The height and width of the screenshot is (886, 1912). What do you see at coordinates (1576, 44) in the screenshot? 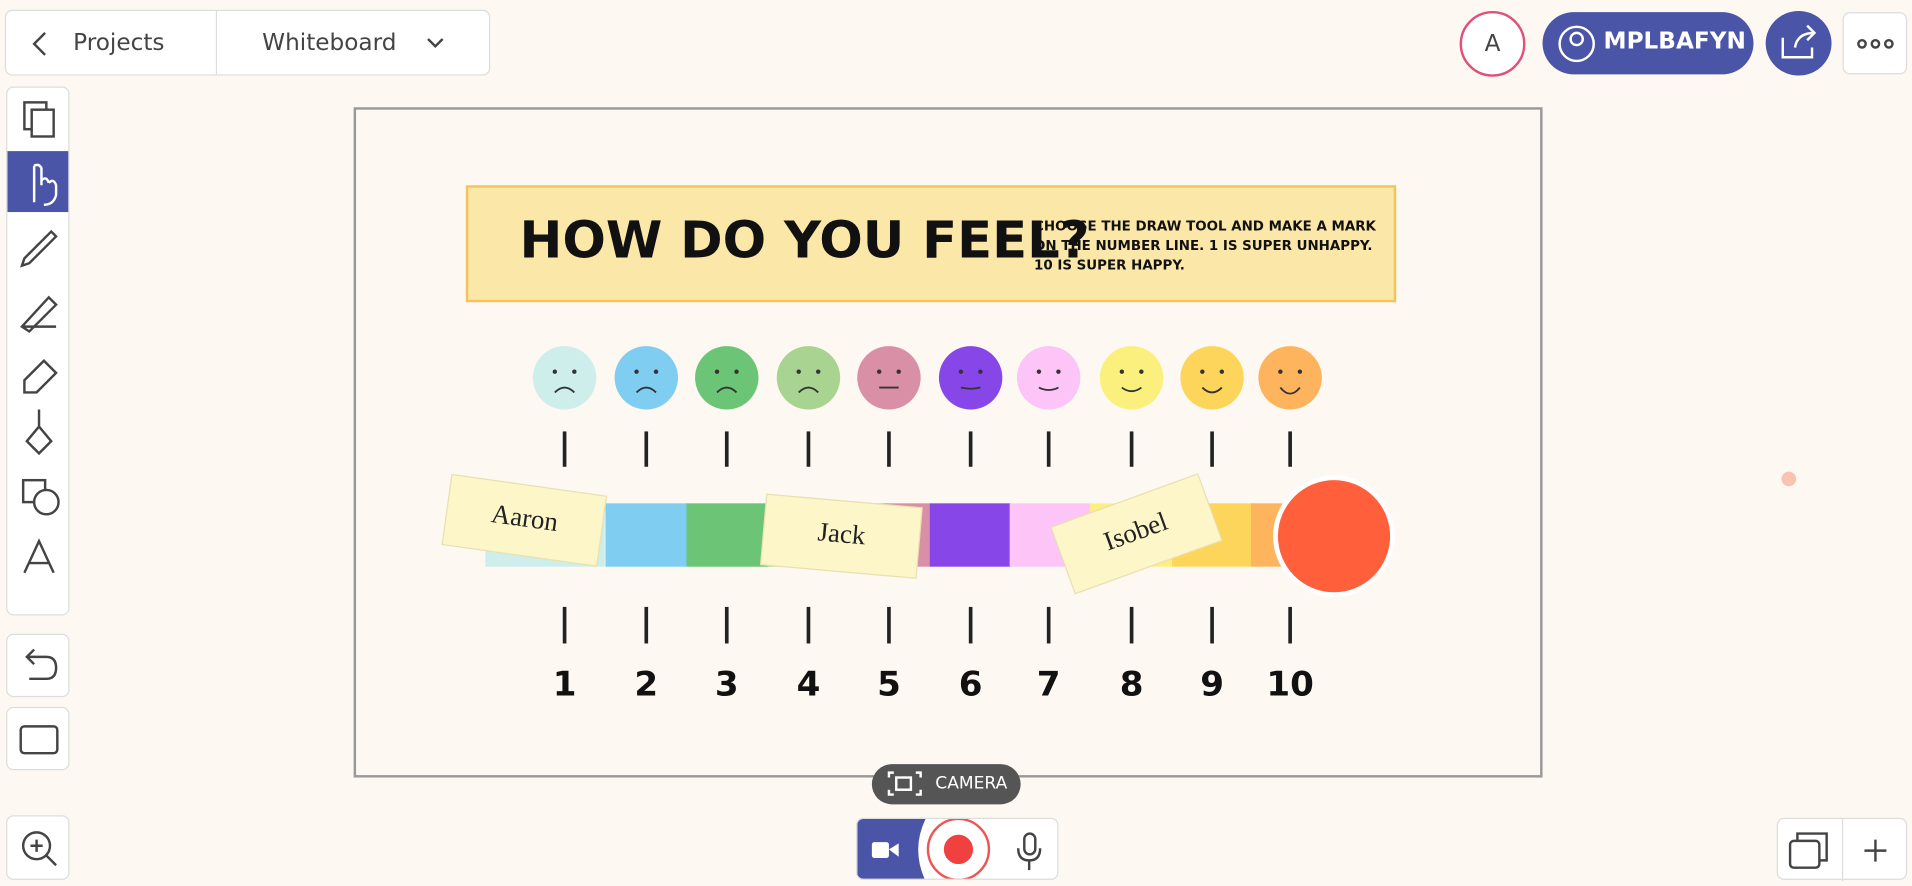
I see `user-icon` at bounding box center [1576, 44].